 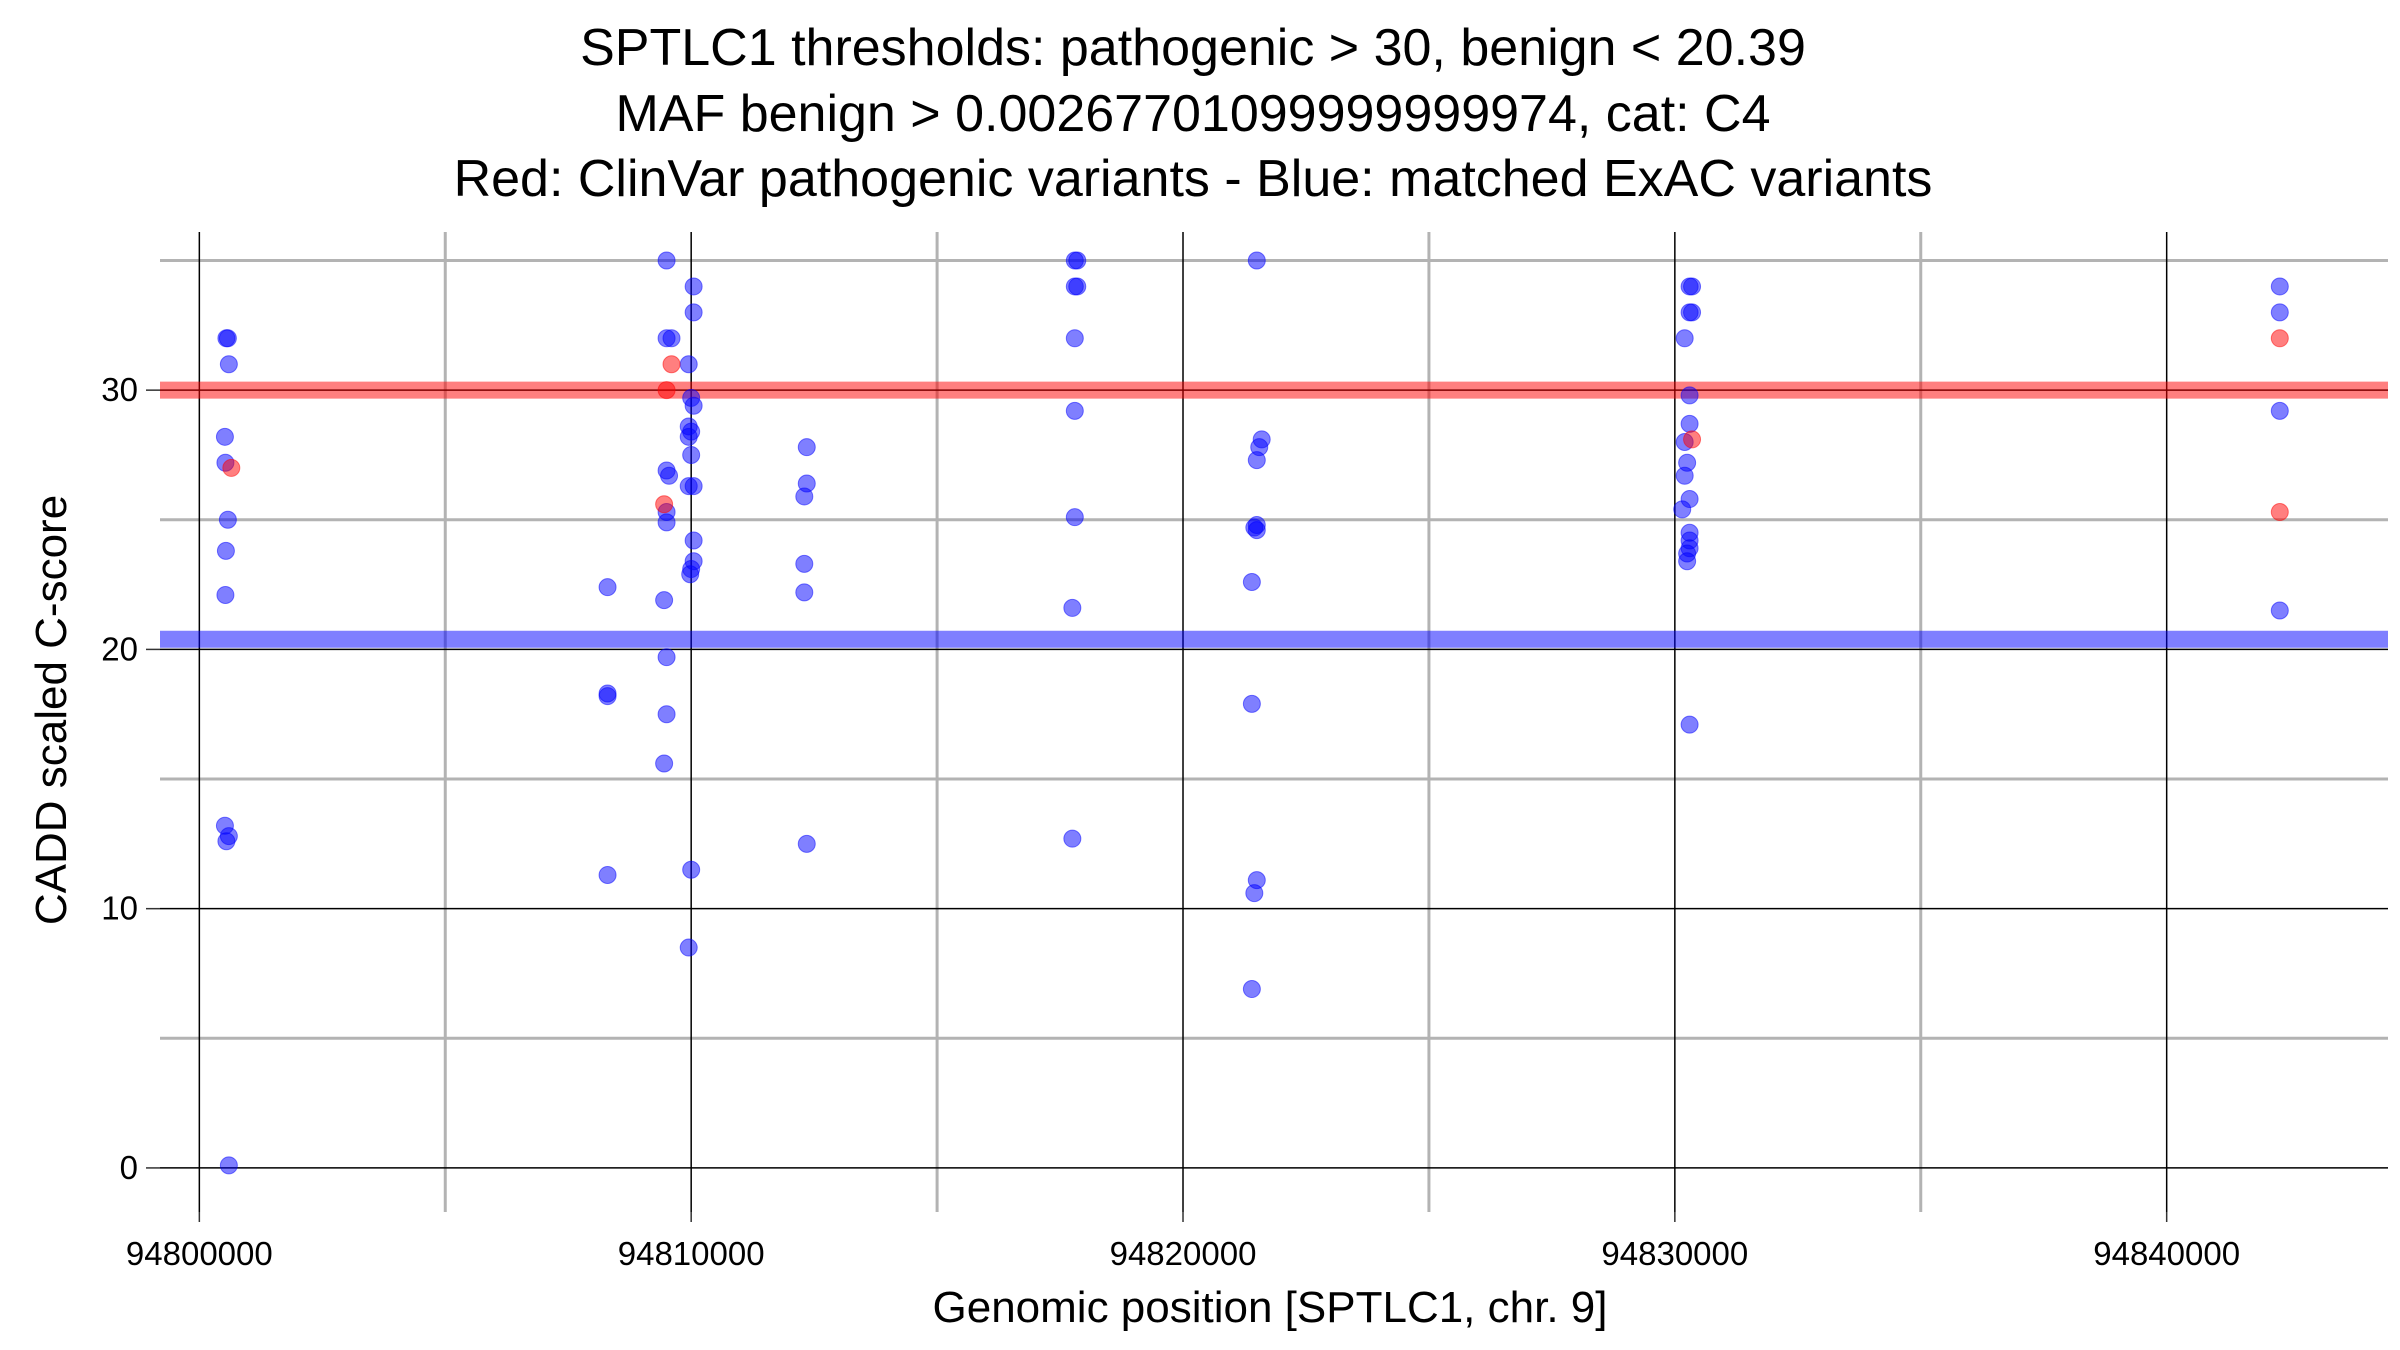 I want to click on x-tick-label: 94830000, so click(x=1674, y=1253).